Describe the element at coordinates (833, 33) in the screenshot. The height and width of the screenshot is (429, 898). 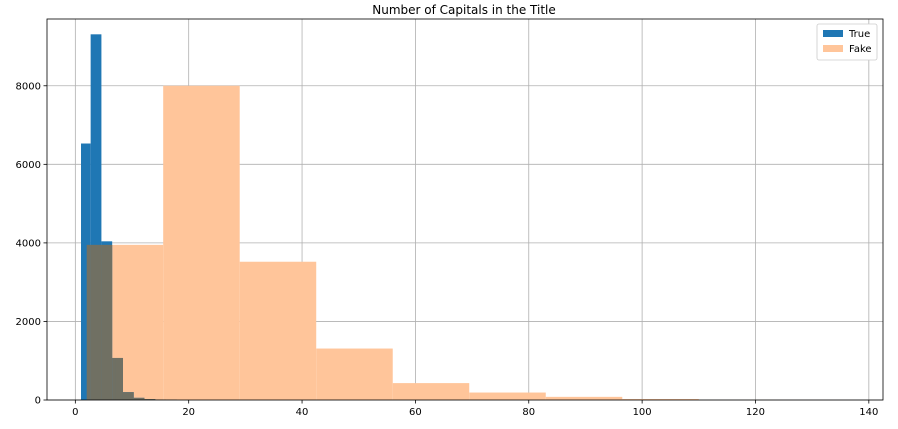
I see `legend-swatch-true` at that location.